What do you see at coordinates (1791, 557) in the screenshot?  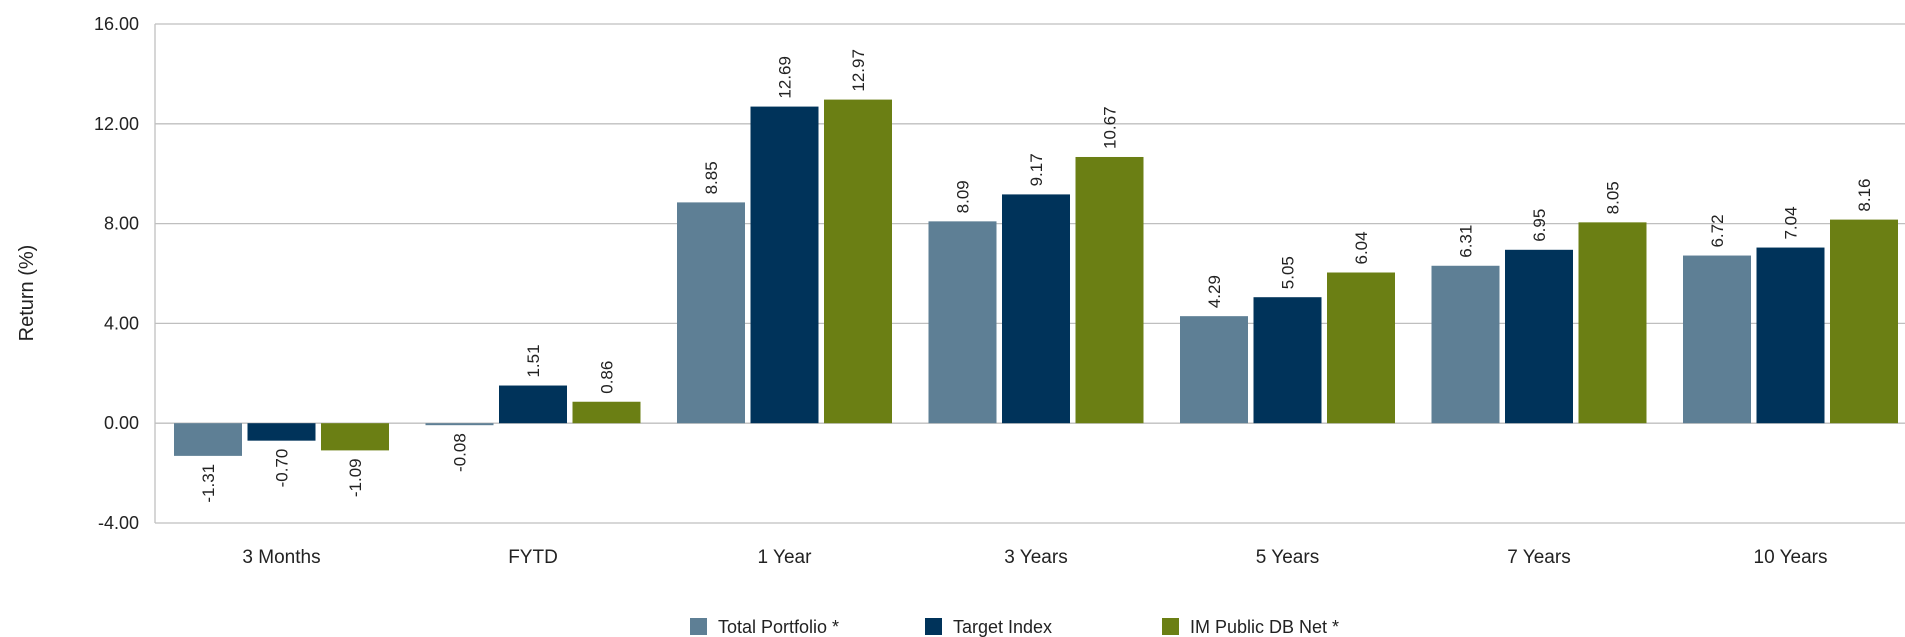 I see `x-tick-label: 10 Years` at bounding box center [1791, 557].